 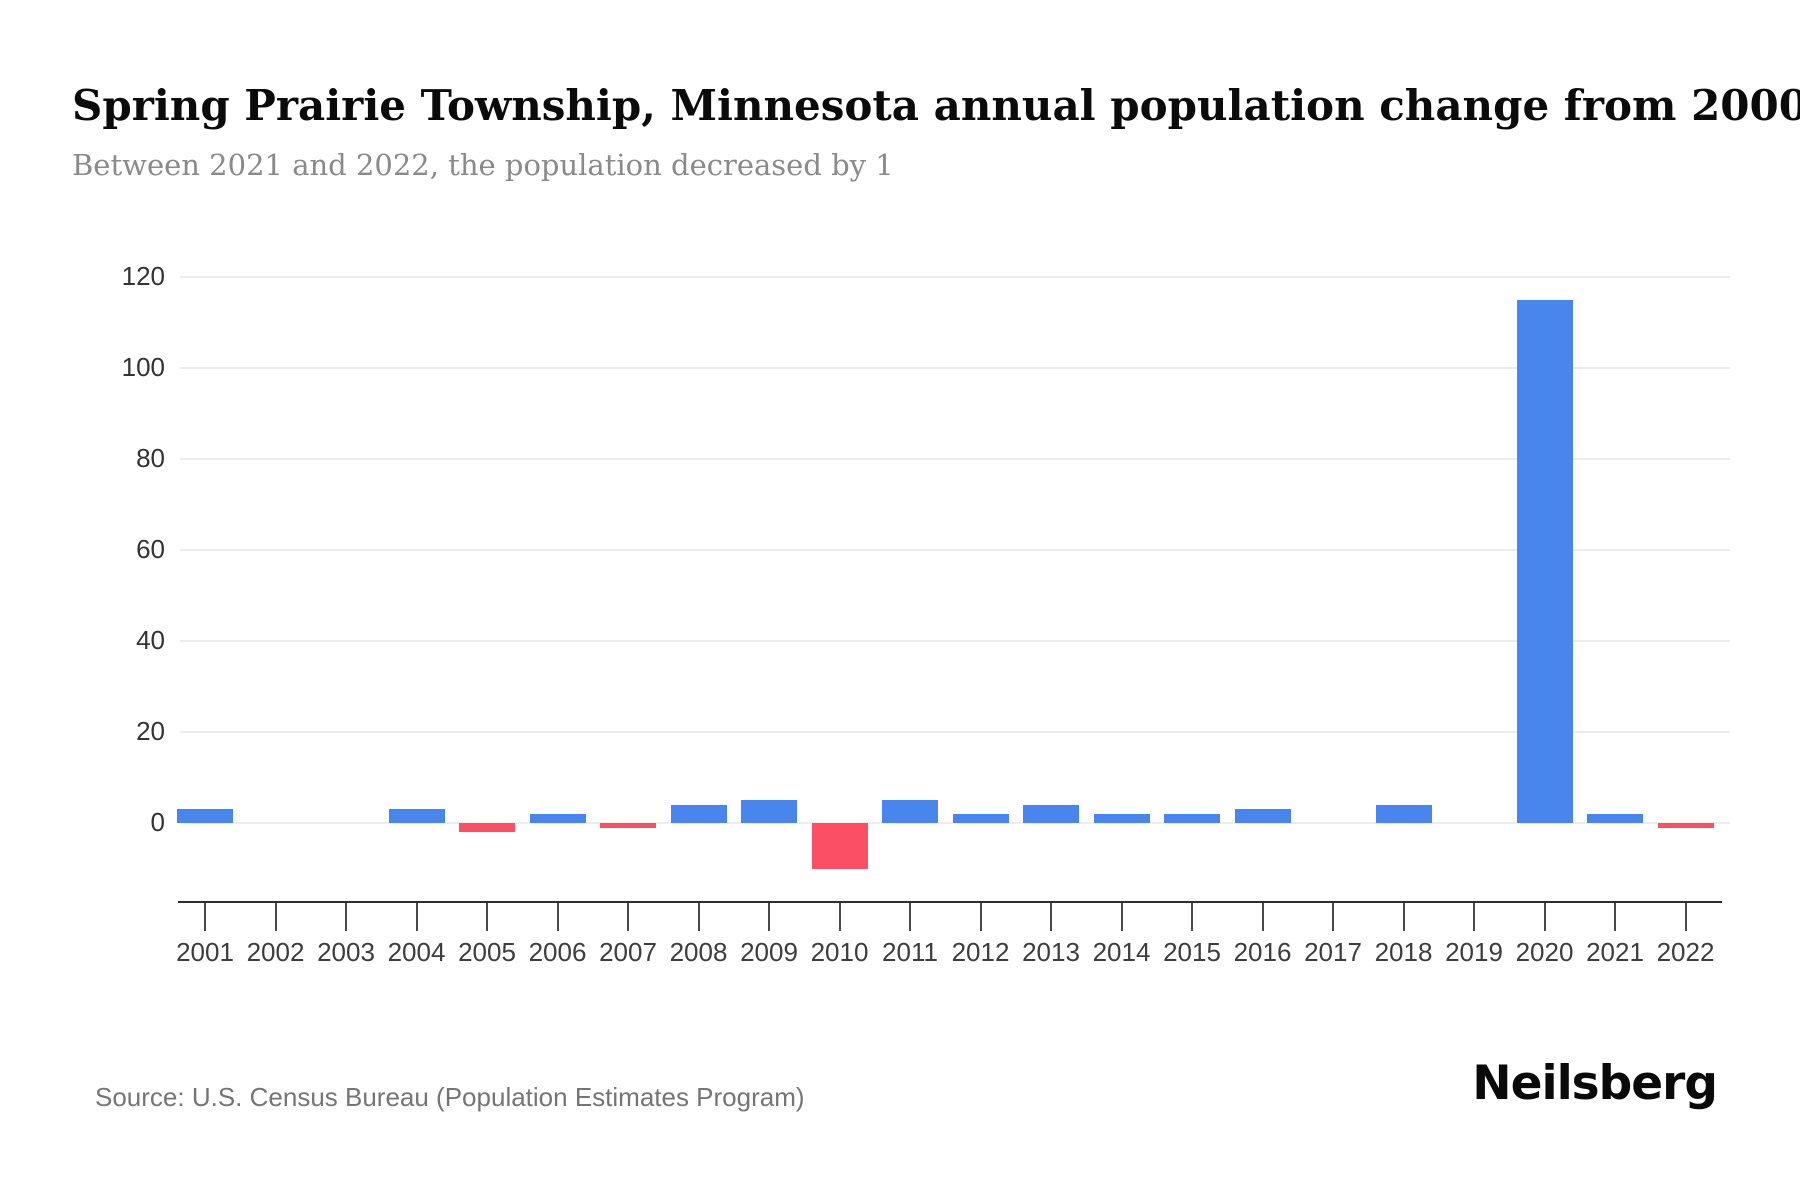 What do you see at coordinates (1403, 917) in the screenshot?
I see `x-axis-tick-2018` at bounding box center [1403, 917].